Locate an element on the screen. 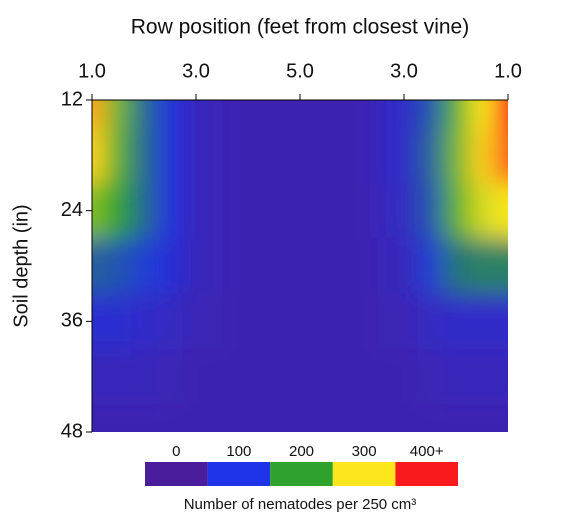 The image size is (573, 520). x-tick-label: 5.0 is located at coordinates (300, 71).